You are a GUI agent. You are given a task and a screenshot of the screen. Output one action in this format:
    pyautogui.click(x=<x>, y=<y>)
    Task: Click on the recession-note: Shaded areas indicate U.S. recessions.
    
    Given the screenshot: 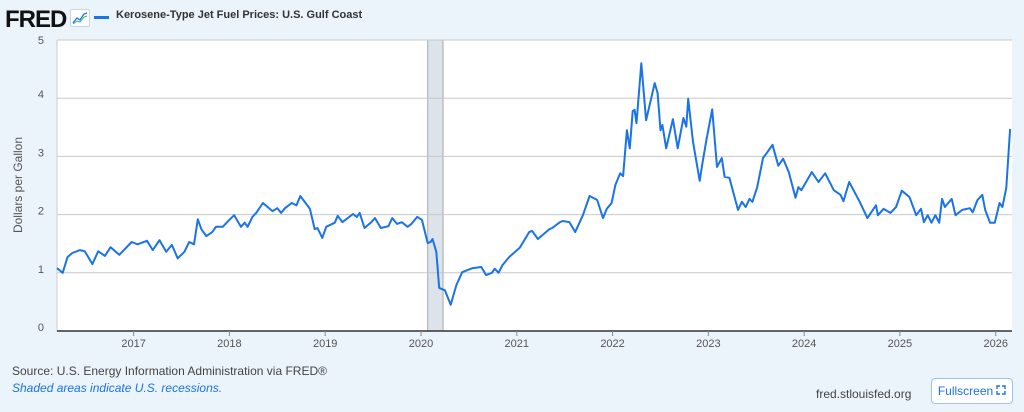 What is the action you would take?
    pyautogui.click(x=117, y=388)
    